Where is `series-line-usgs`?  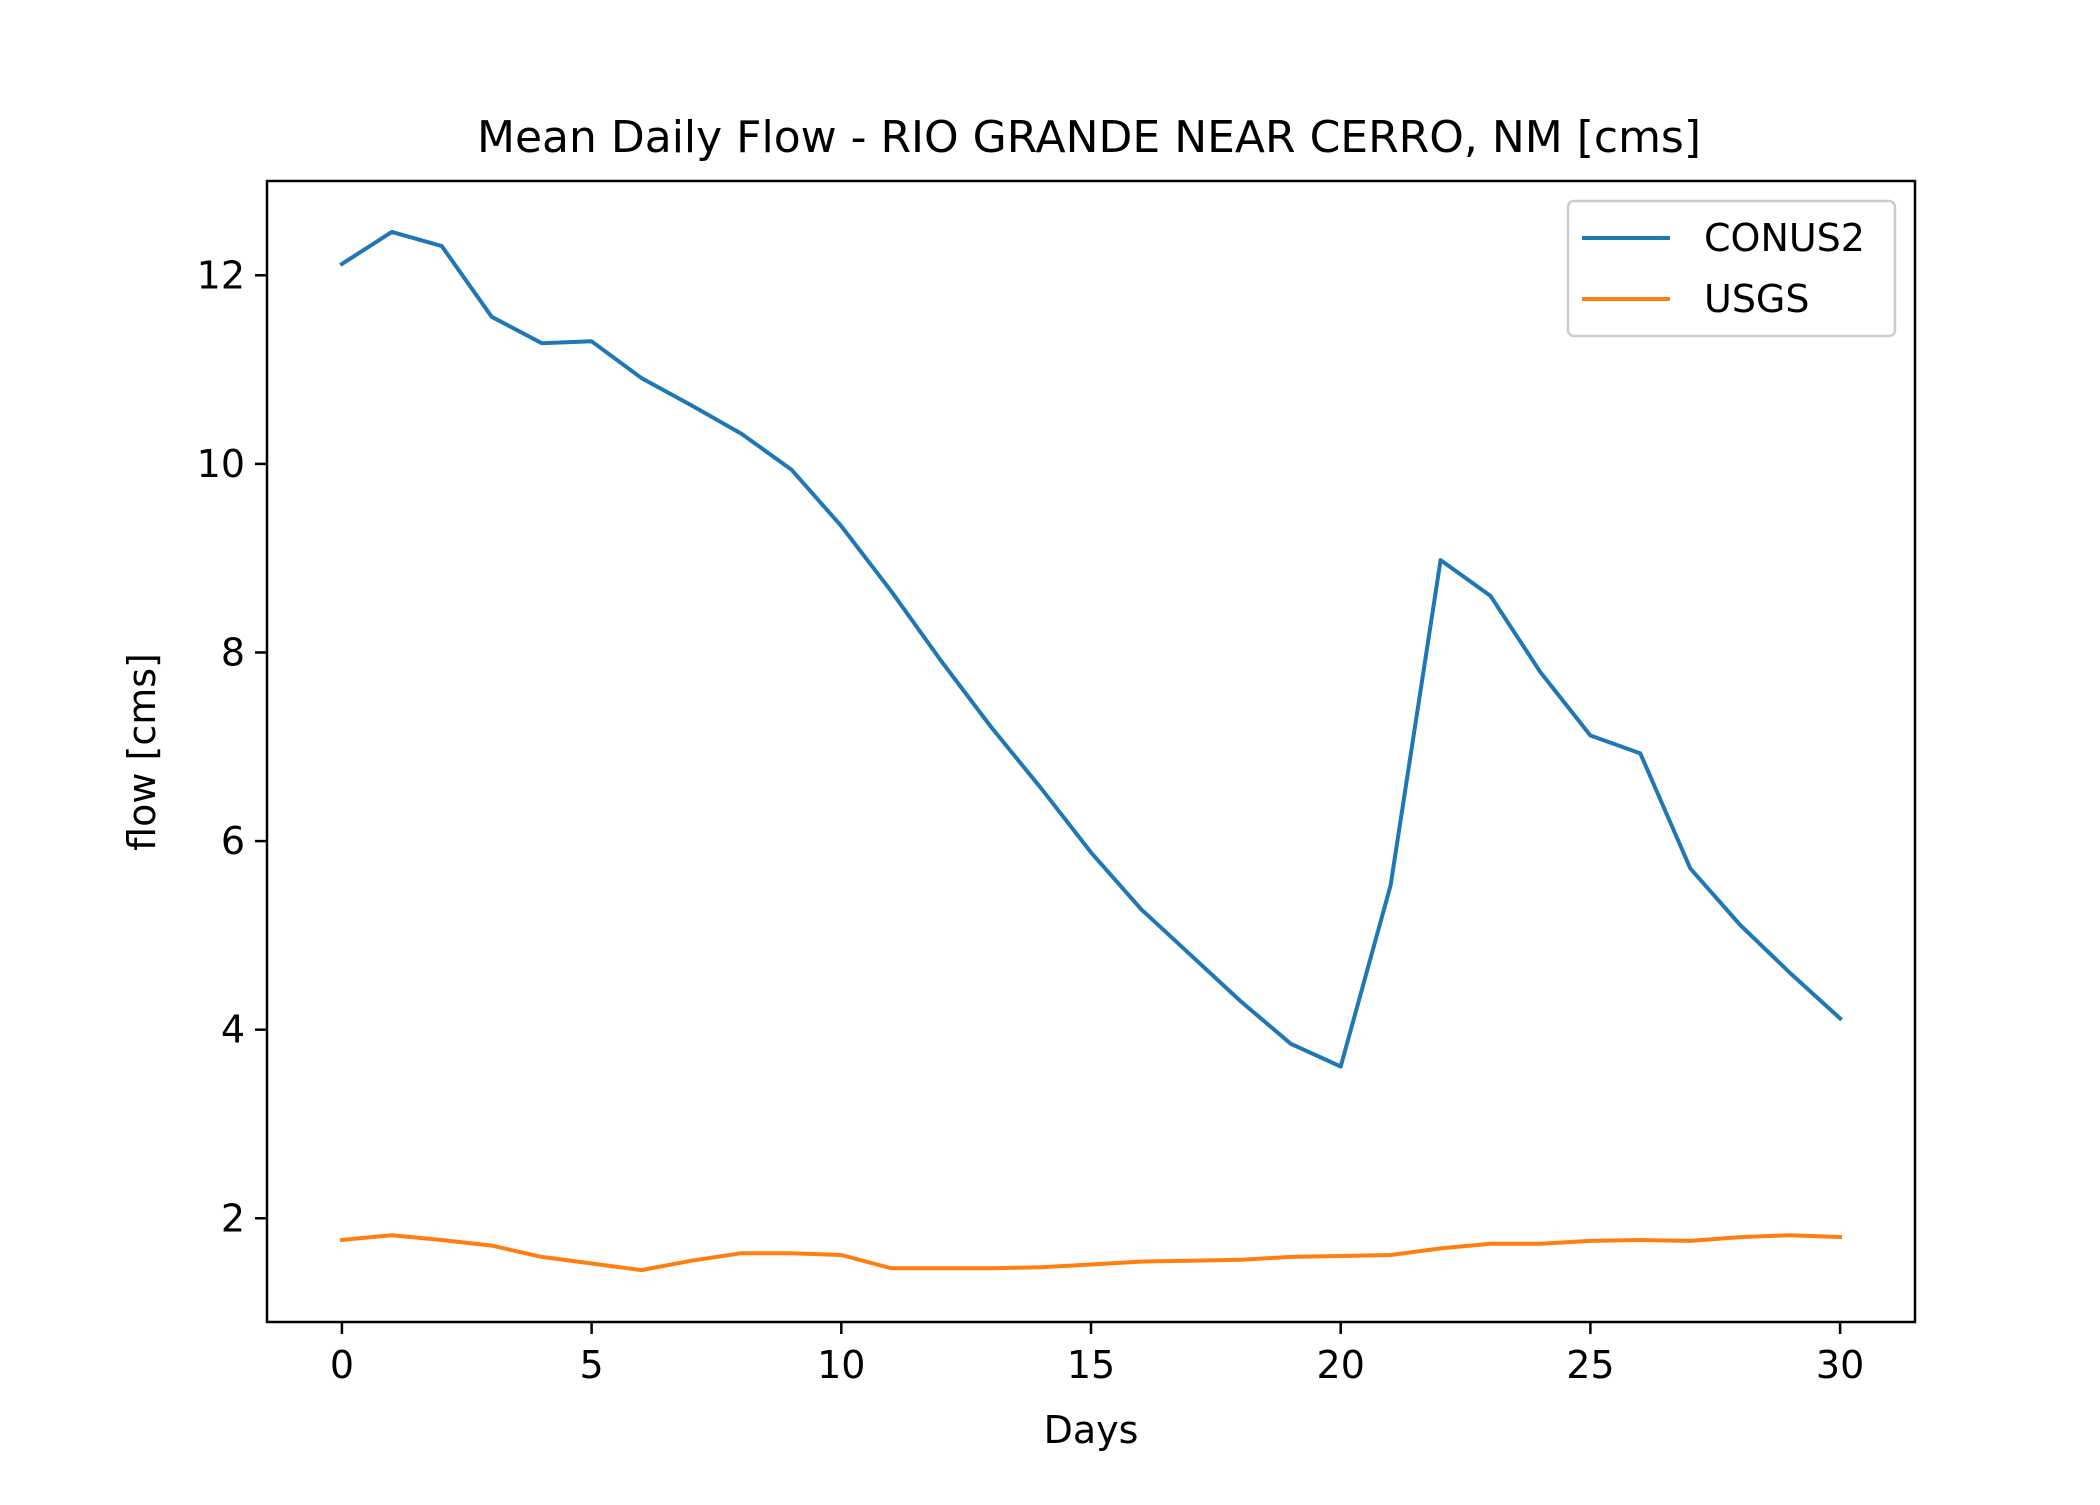 series-line-usgs is located at coordinates (1091, 1253).